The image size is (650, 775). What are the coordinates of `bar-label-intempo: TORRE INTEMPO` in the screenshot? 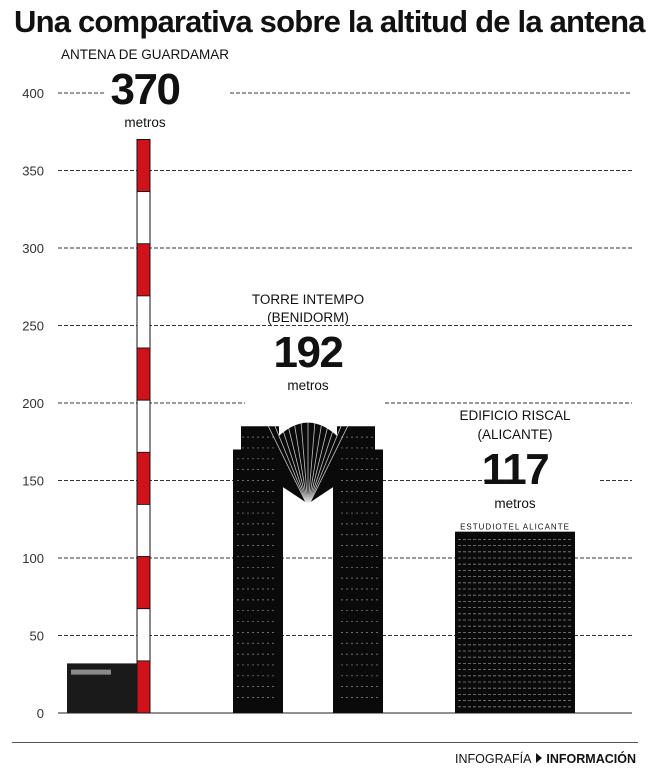 It's located at (308, 299).